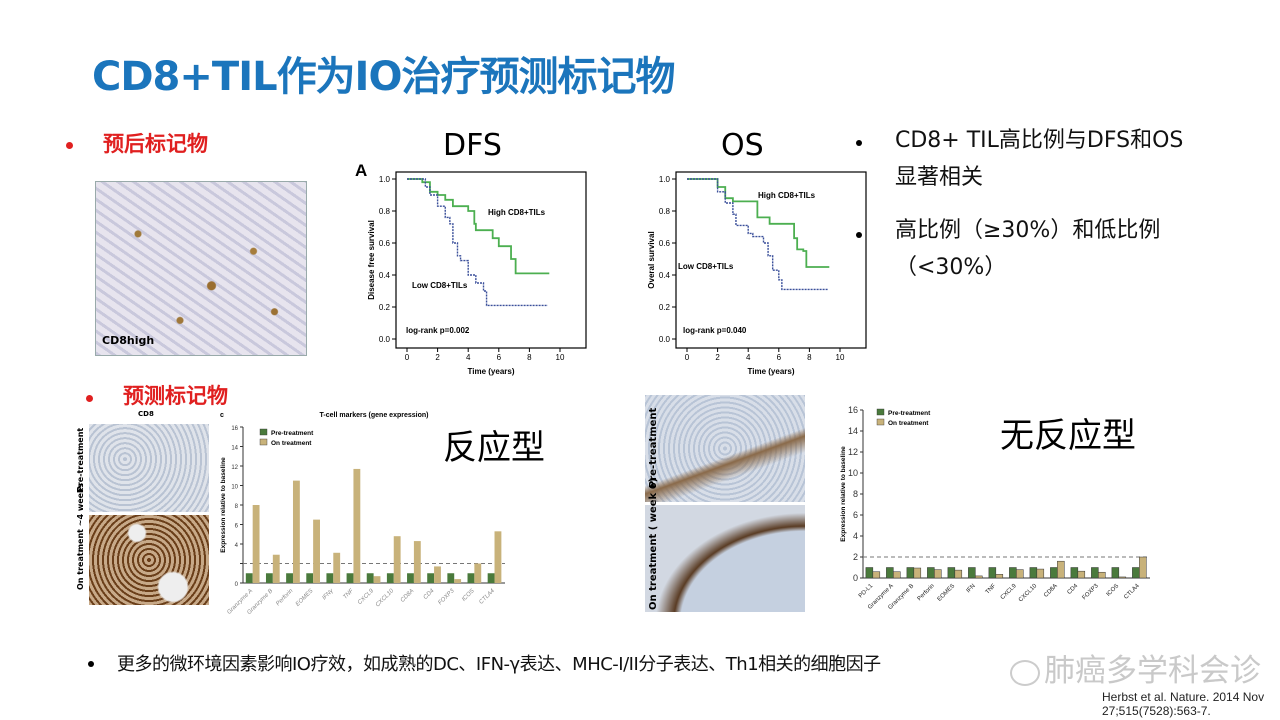 The image size is (1280, 720). What do you see at coordinates (383, 77) in the screenshot?
I see `slide-title: CD8+TIL作为IO治疗预测标记物` at bounding box center [383, 77].